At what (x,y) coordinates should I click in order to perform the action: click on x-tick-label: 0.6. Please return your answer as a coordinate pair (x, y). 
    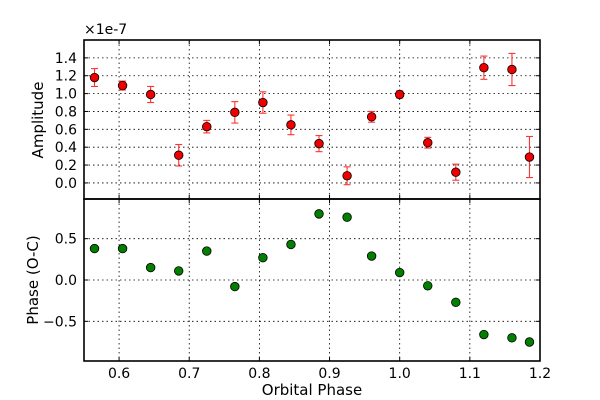
    Looking at the image, I should click on (119, 374).